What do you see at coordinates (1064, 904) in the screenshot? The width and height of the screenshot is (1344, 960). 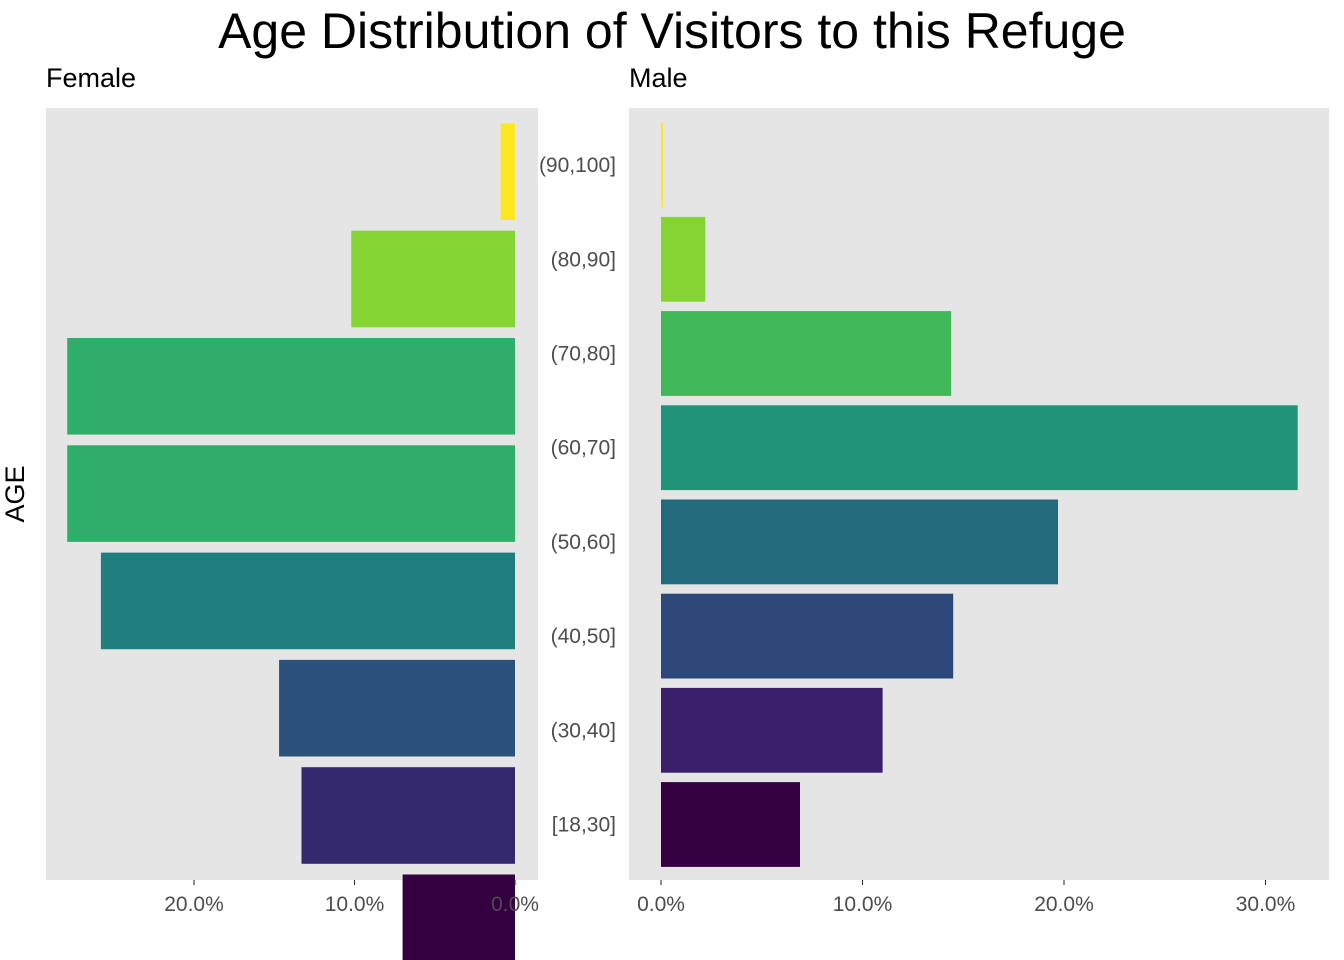 I see `male-x-tick-label: 20.0%` at bounding box center [1064, 904].